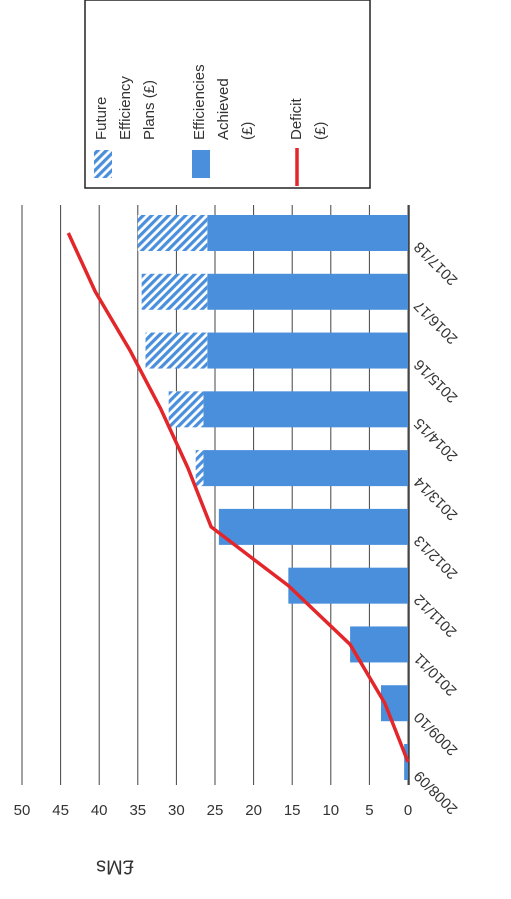  I want to click on x-tick-label: 2014/15, so click(436, 440).